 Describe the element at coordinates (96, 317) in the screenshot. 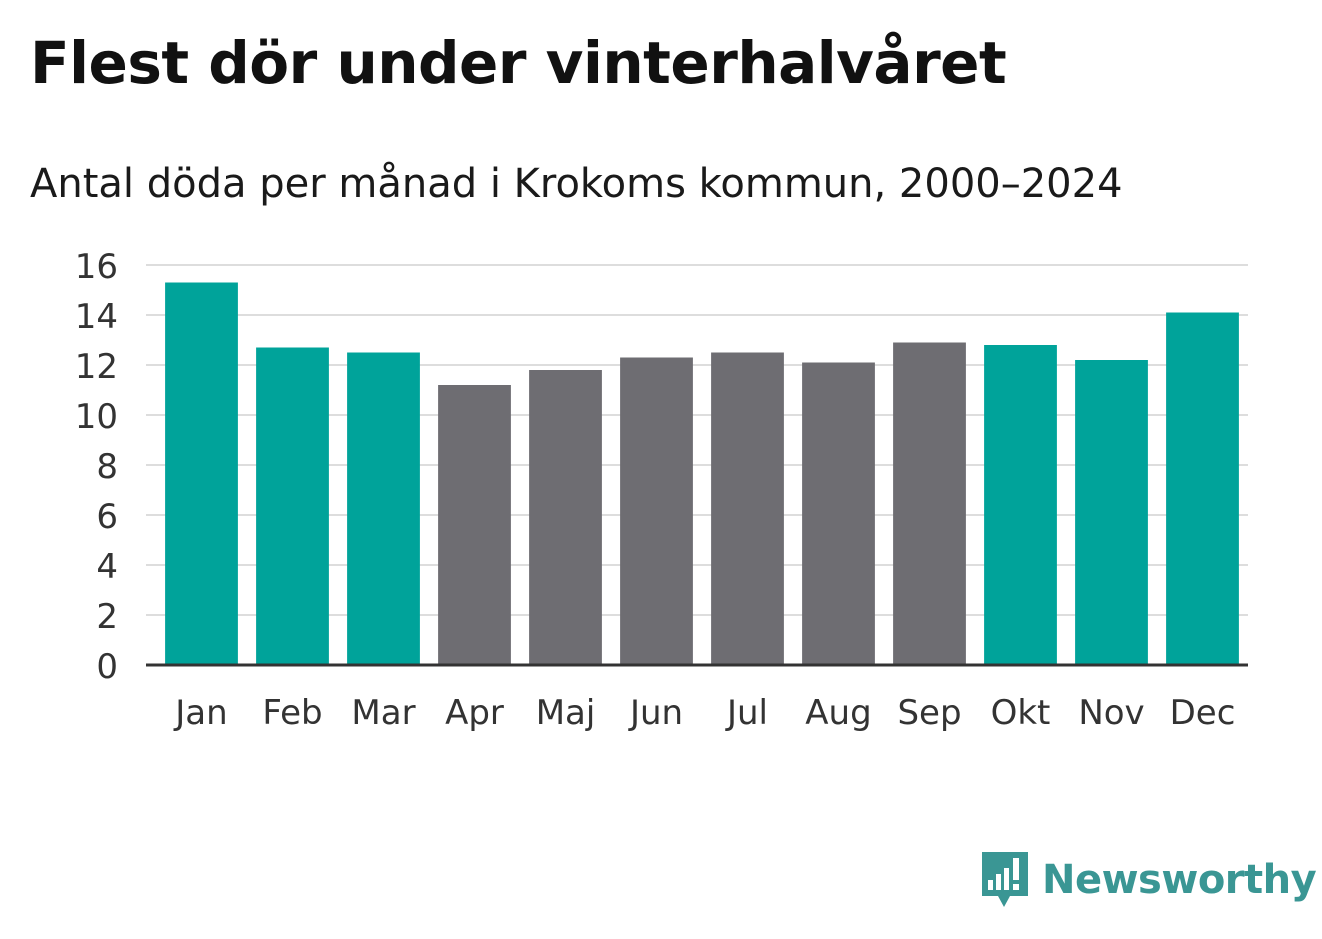

I see `y-tick-label: 14` at that location.